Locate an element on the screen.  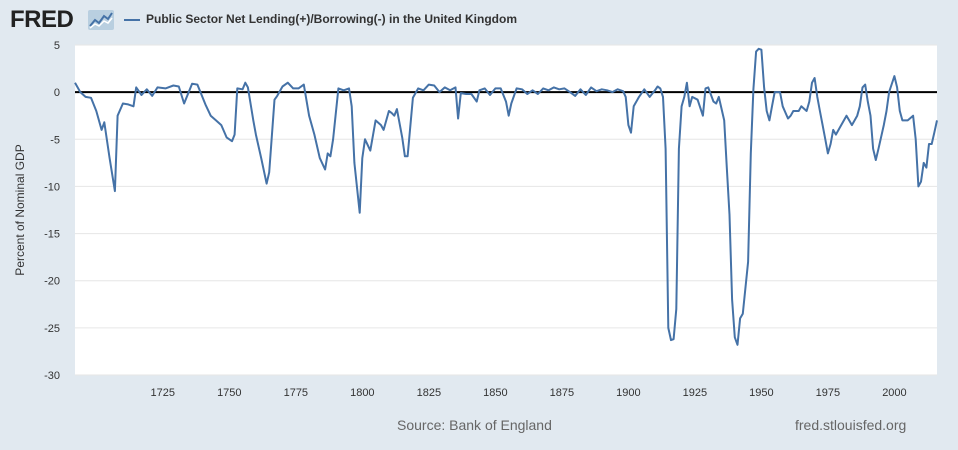
line-chart-icon is located at coordinates (101, 20).